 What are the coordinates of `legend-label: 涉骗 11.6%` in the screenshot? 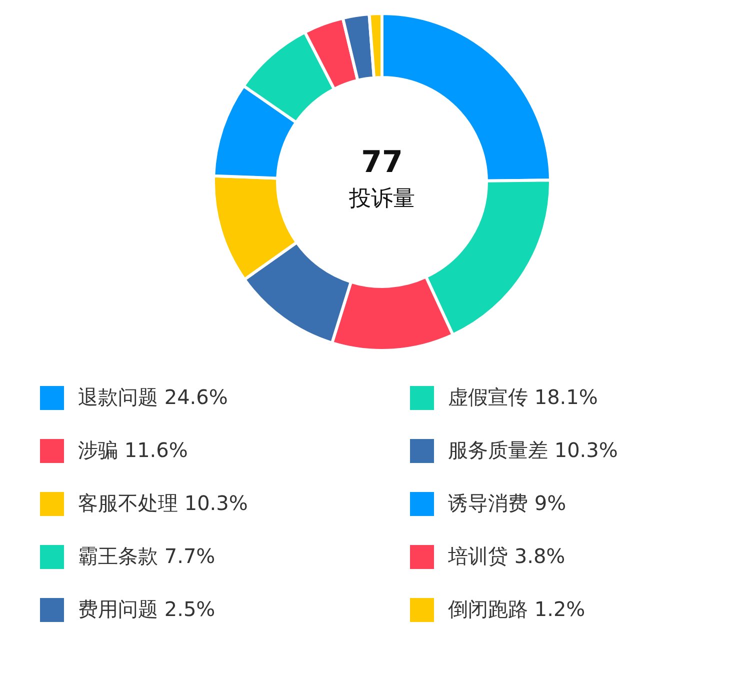 It's located at (133, 450).